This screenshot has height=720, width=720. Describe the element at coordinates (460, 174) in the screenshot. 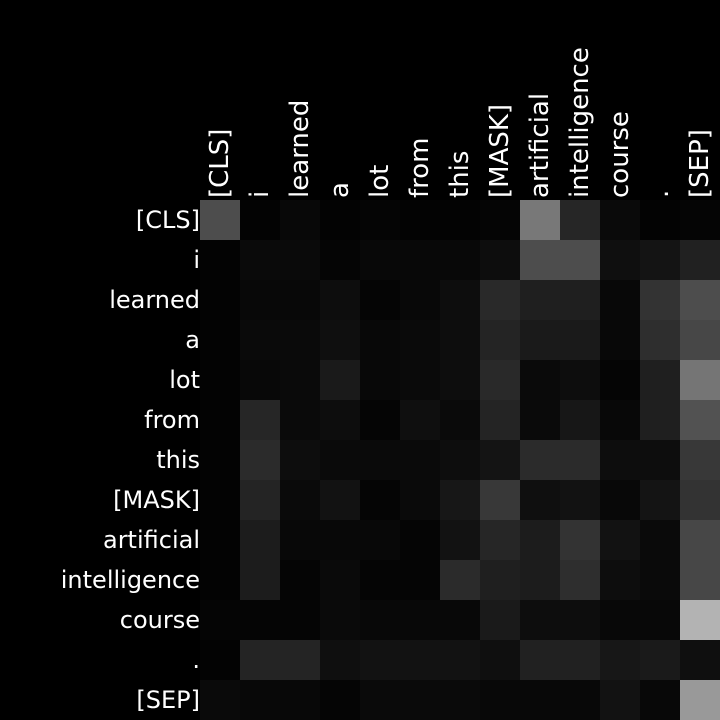

I see `column-label: this` at that location.